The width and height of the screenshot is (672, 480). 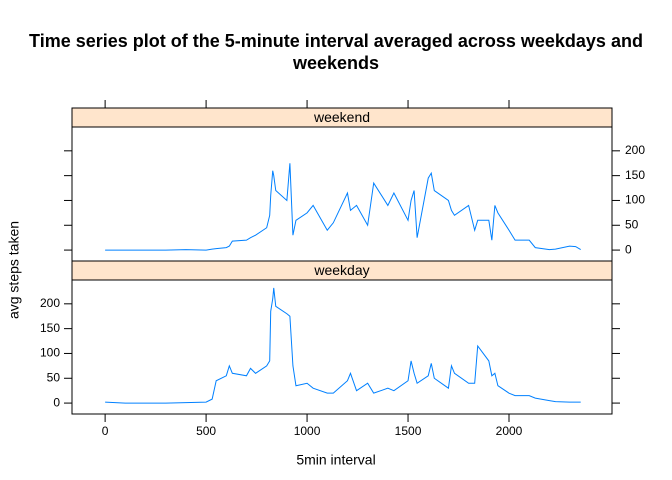 What do you see at coordinates (14, 270) in the screenshot?
I see `y-axis-label: avg steps taken` at bounding box center [14, 270].